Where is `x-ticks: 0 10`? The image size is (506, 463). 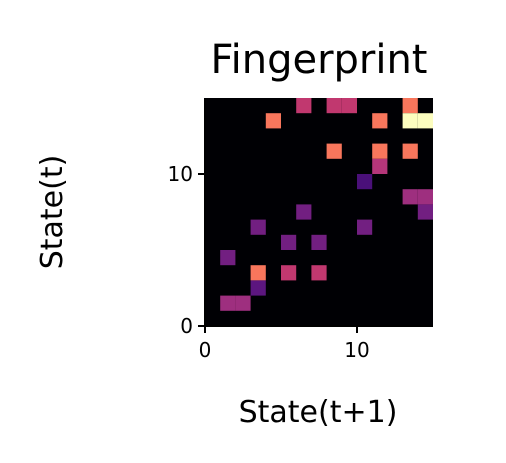
x-ticks: 0 10 is located at coordinates (284, 344).